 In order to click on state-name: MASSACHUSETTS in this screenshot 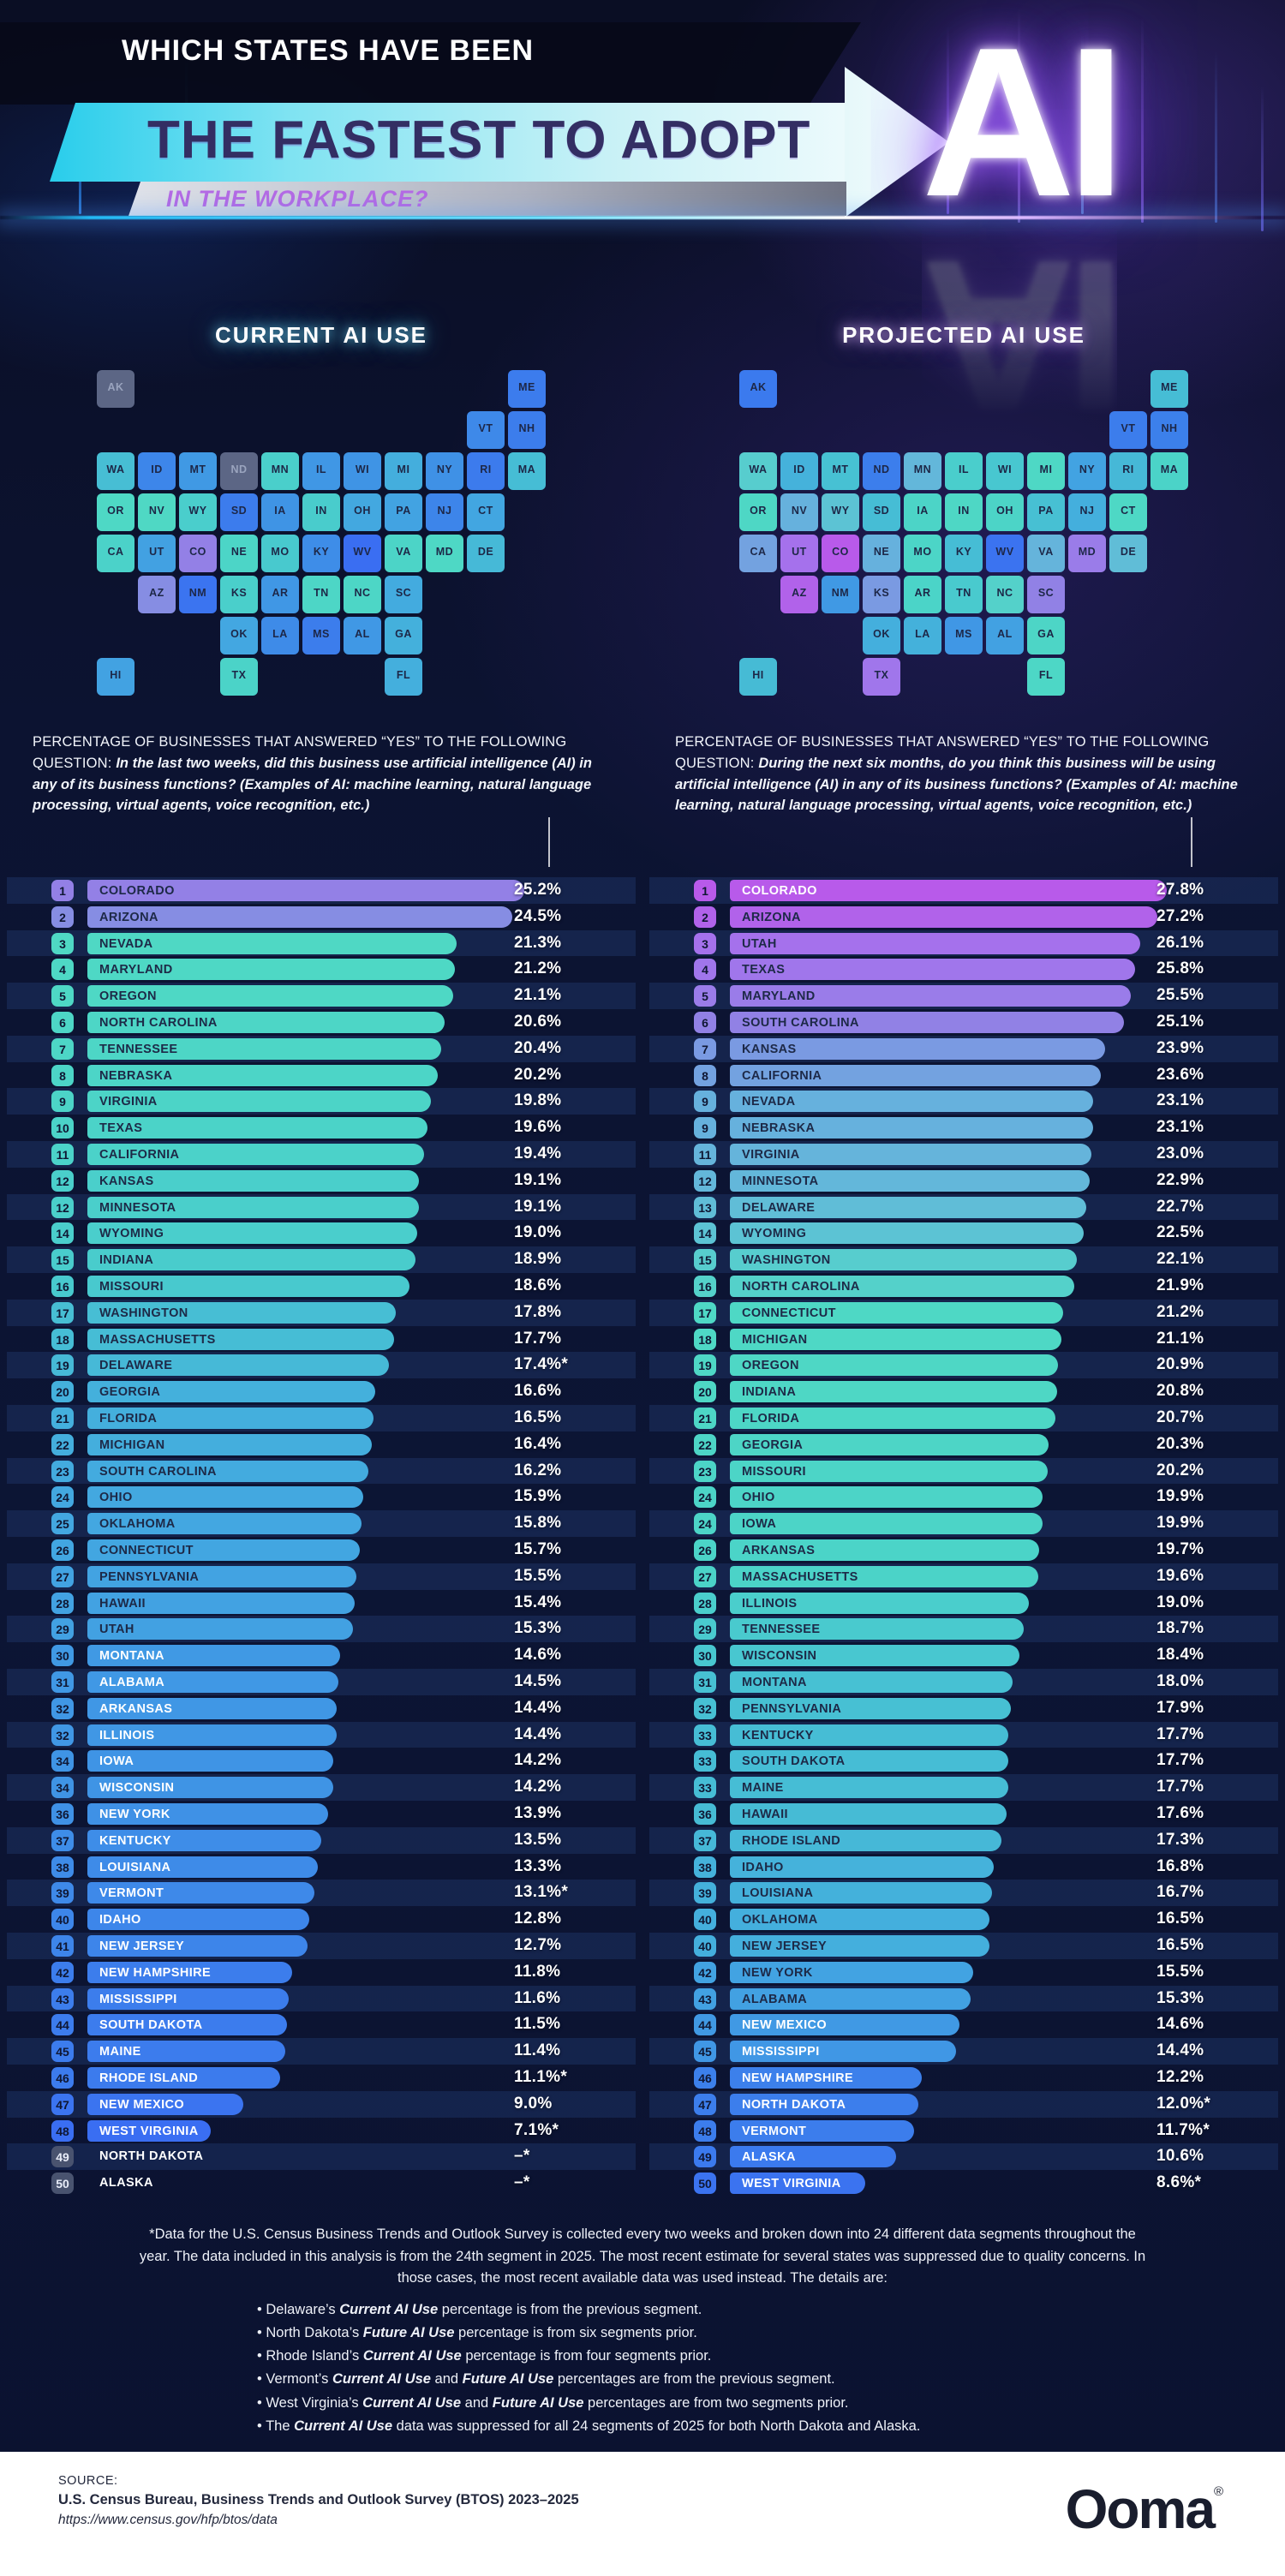, I will do `click(800, 1577)`.